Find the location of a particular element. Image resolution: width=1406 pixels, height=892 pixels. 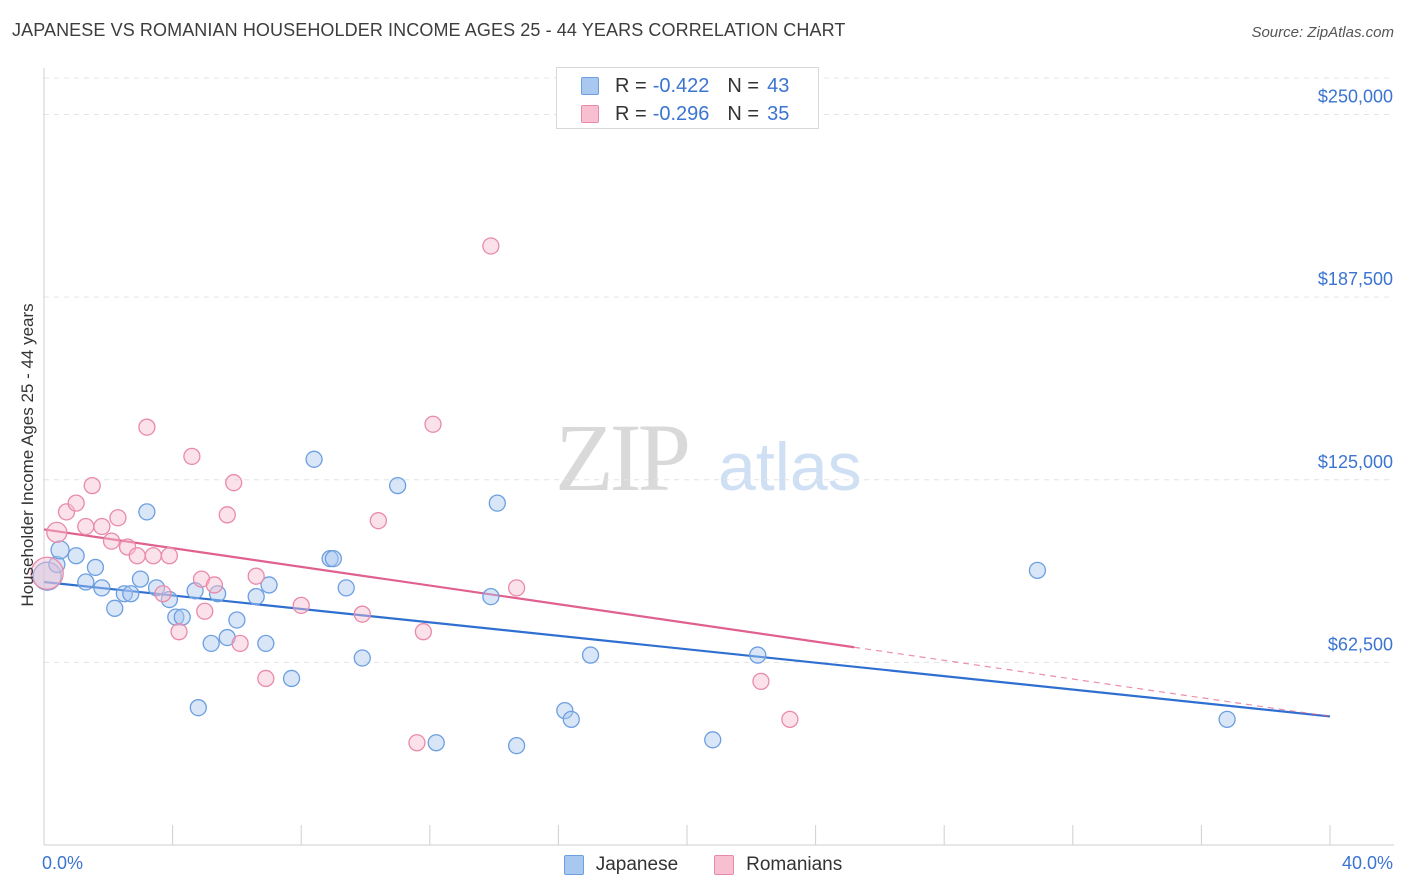

y-tick-label: $250,000 is located at coordinates (1355, 97).